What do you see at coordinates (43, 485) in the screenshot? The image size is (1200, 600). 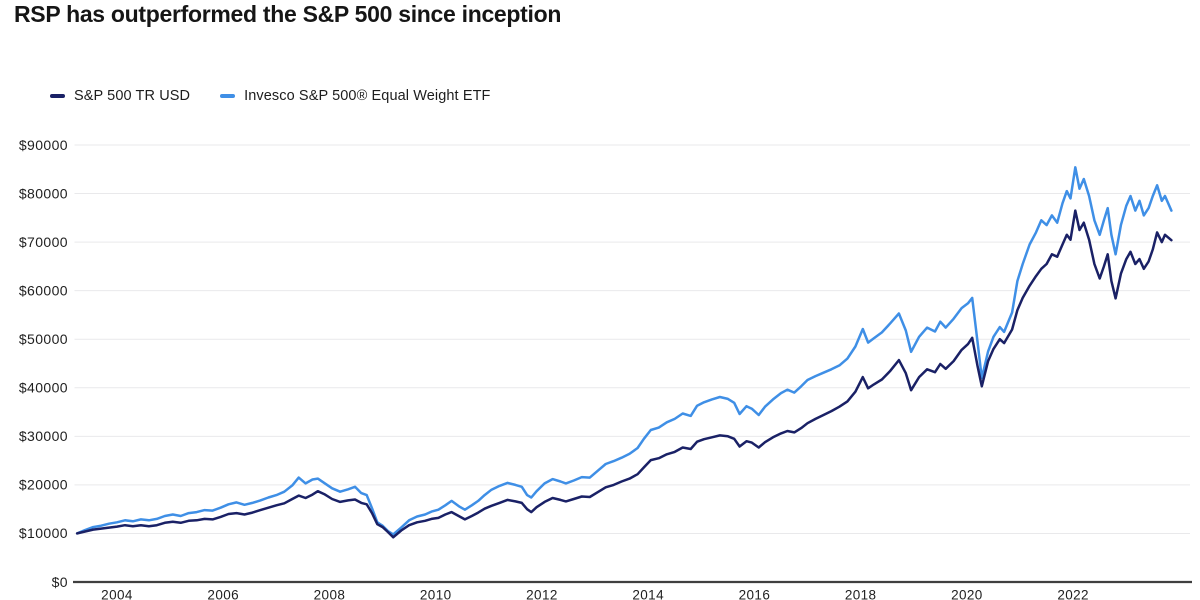 I see `y-tick-label: $20000` at bounding box center [43, 485].